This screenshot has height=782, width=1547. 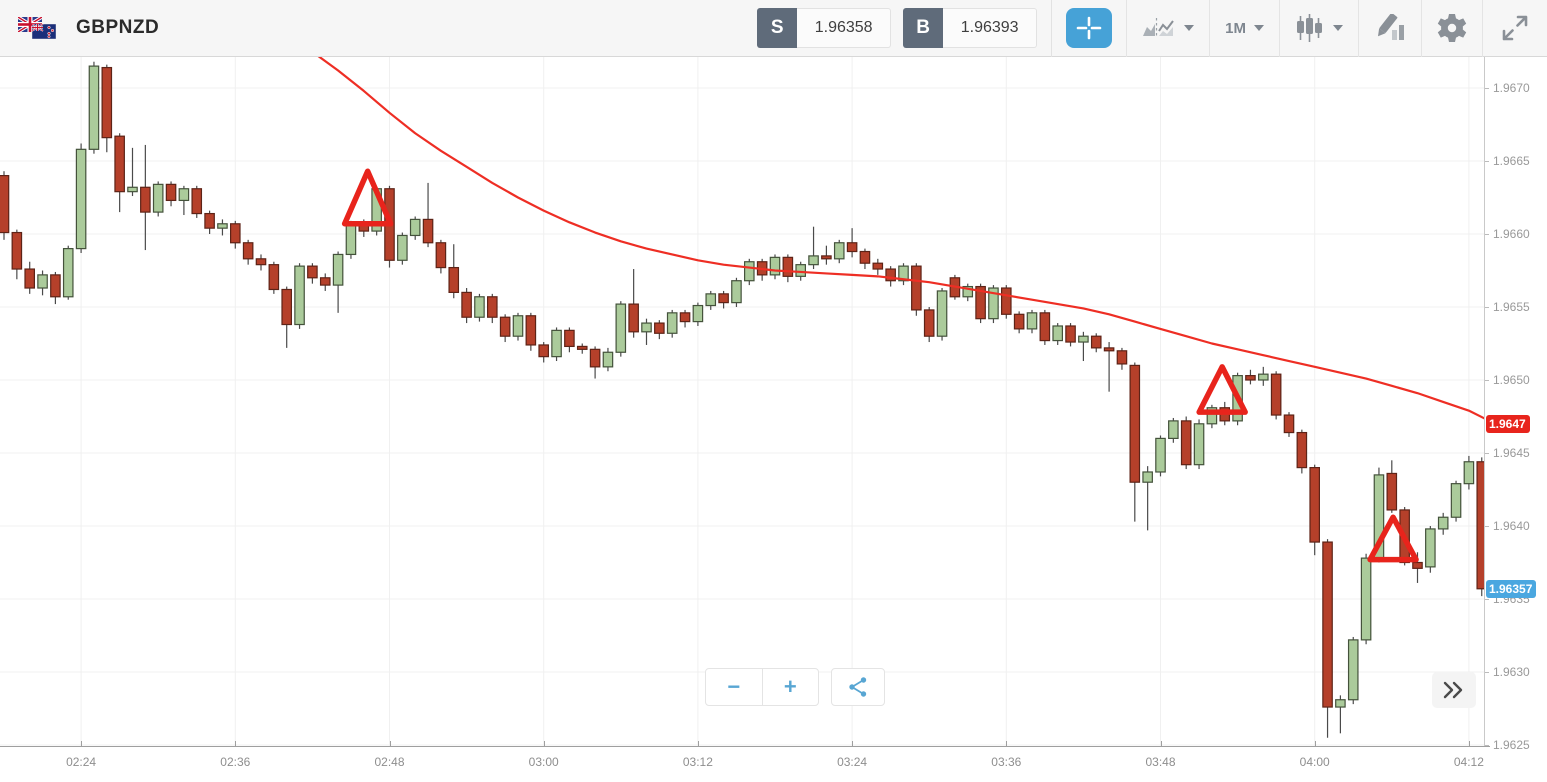 I want to click on time-axis-label: 03:24, so click(x=852, y=762).